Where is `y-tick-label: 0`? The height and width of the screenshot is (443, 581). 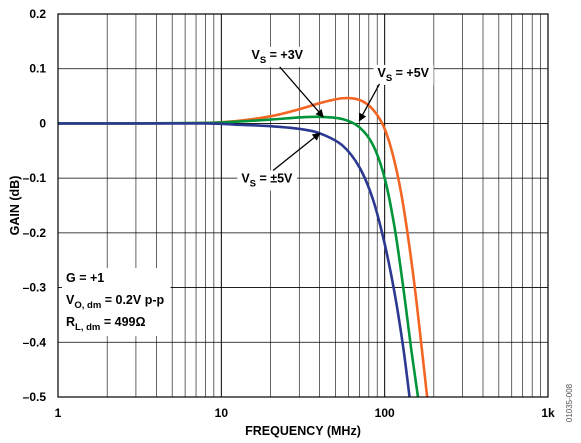
y-tick-label: 0 is located at coordinates (42, 123).